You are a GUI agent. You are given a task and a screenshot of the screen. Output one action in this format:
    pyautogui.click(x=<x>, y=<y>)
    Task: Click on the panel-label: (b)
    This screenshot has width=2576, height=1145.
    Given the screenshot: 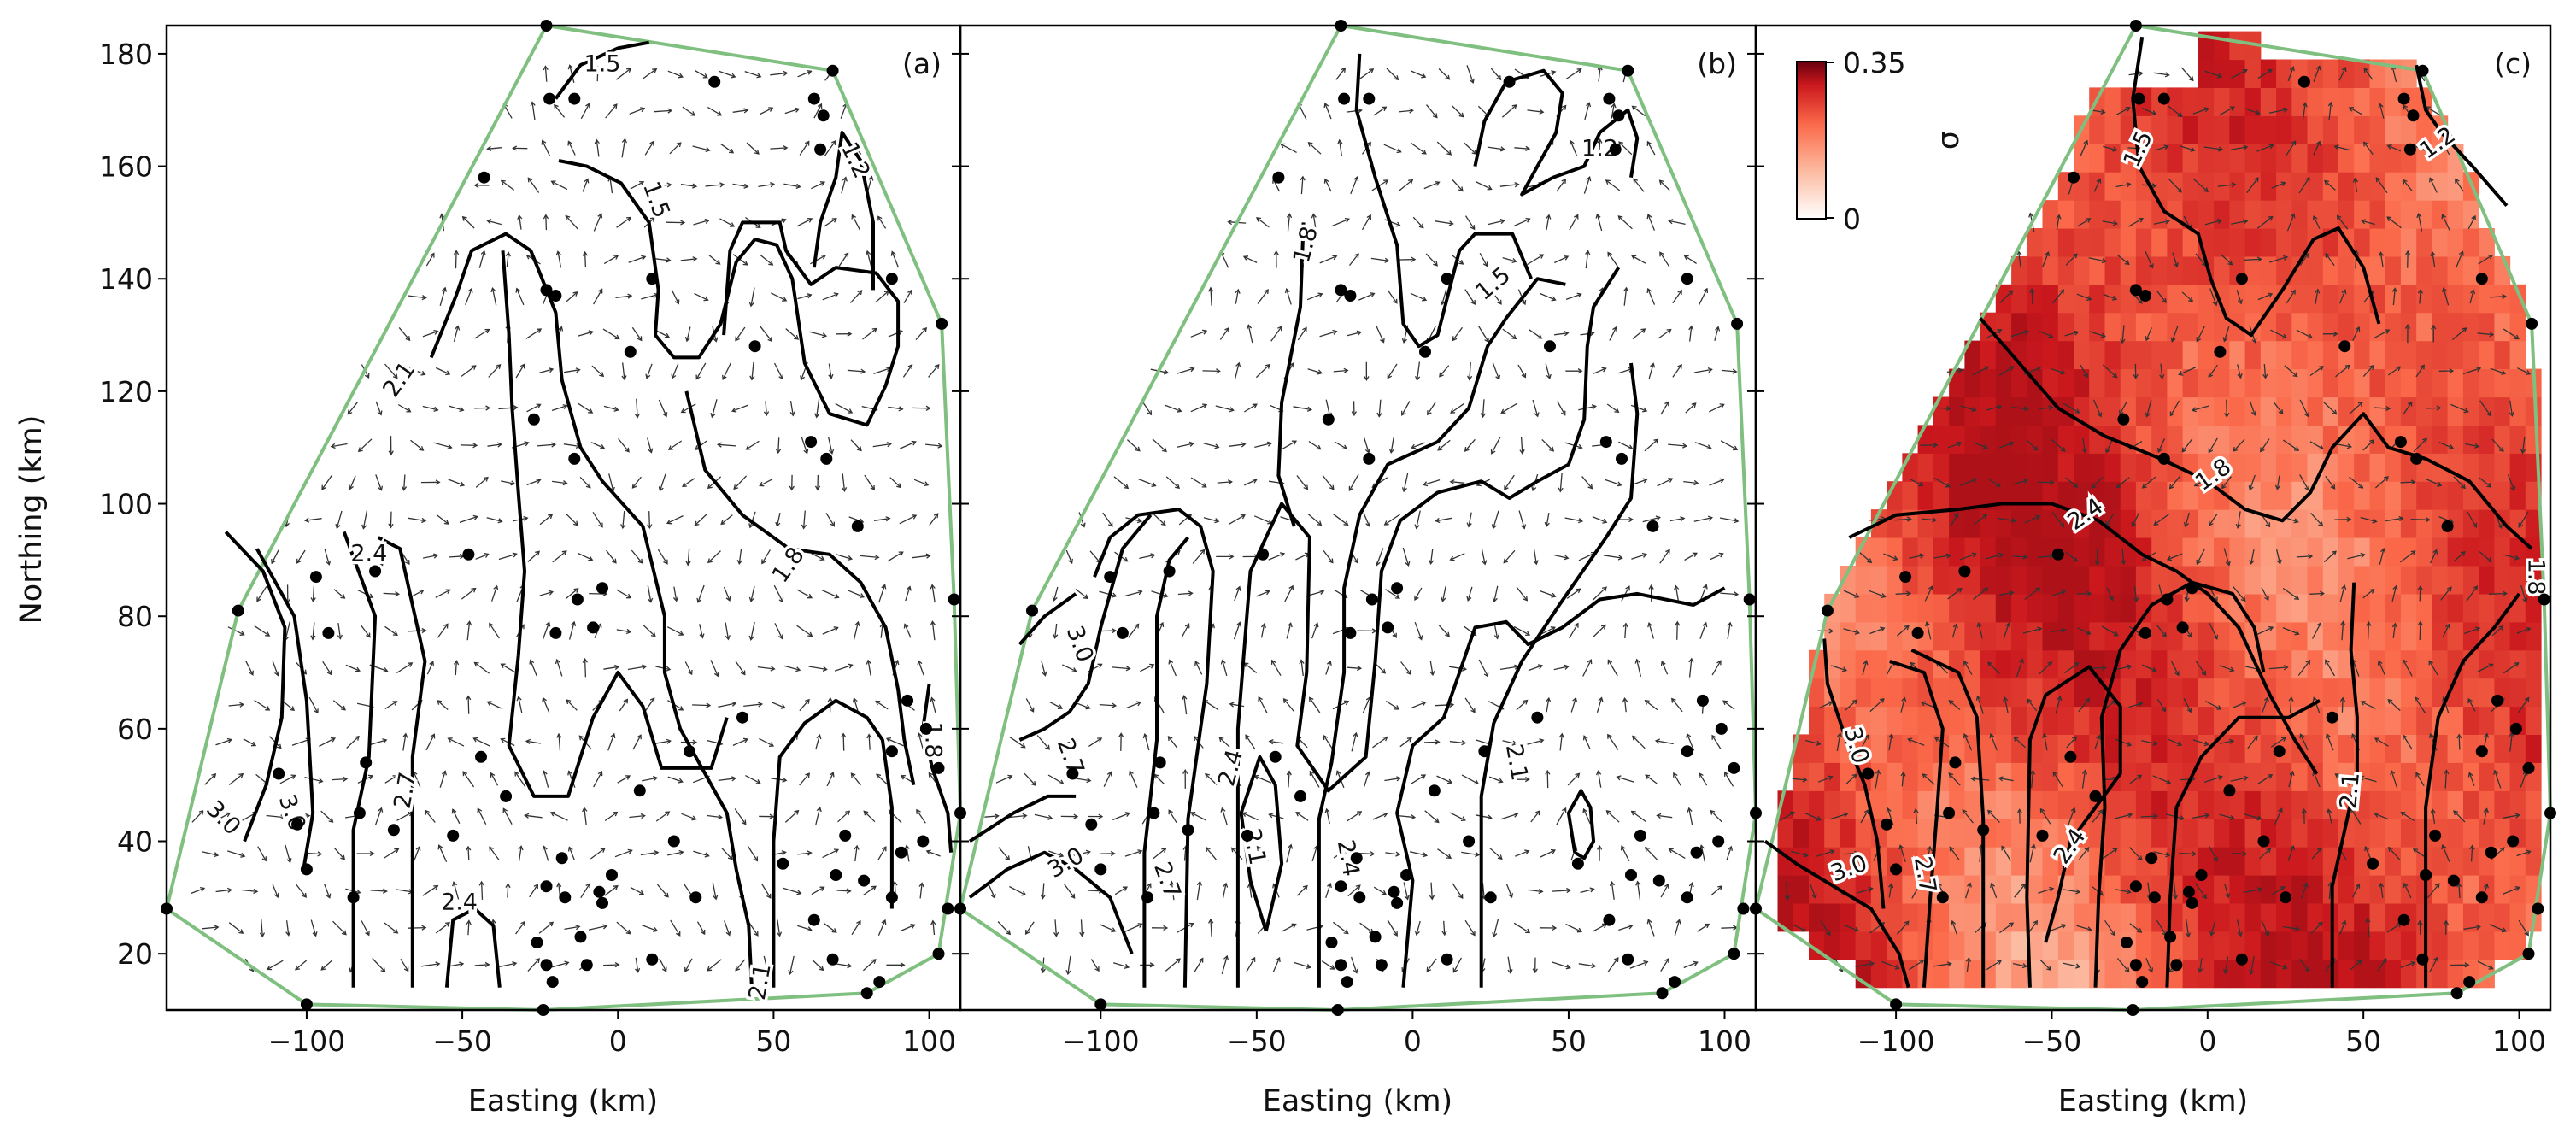 What is the action you would take?
    pyautogui.click(x=1717, y=64)
    